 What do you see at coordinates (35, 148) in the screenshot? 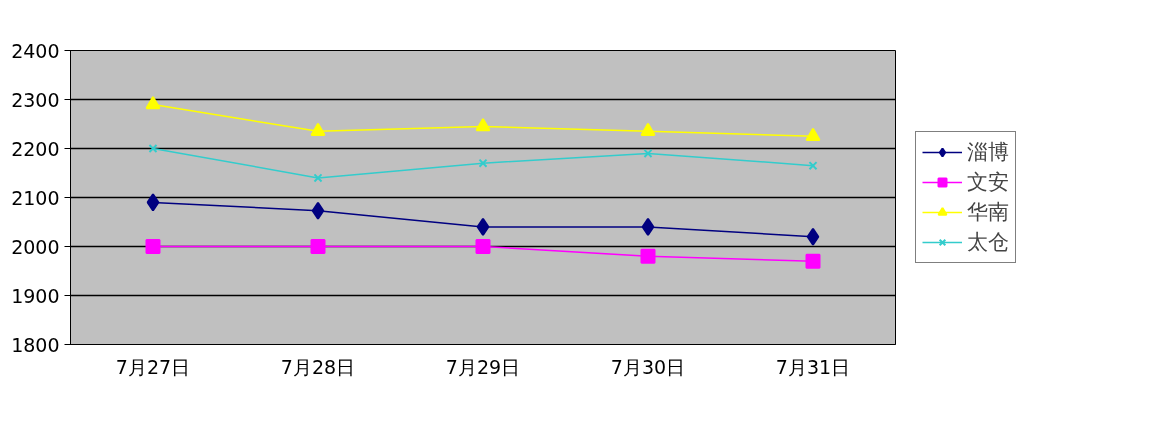
I see `y-tick-label: 2200` at bounding box center [35, 148].